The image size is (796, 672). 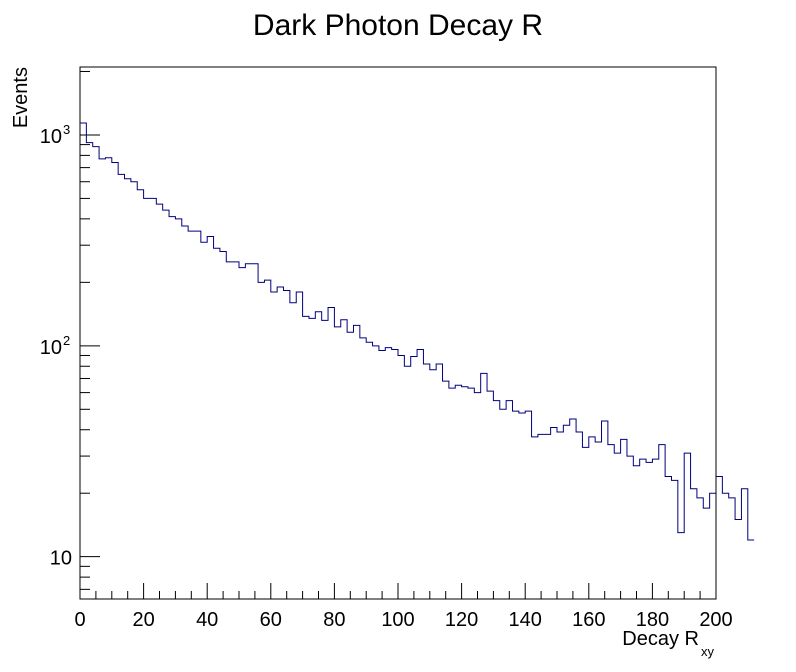 I want to click on y-tick-label-exponent: 2, so click(x=66, y=340).